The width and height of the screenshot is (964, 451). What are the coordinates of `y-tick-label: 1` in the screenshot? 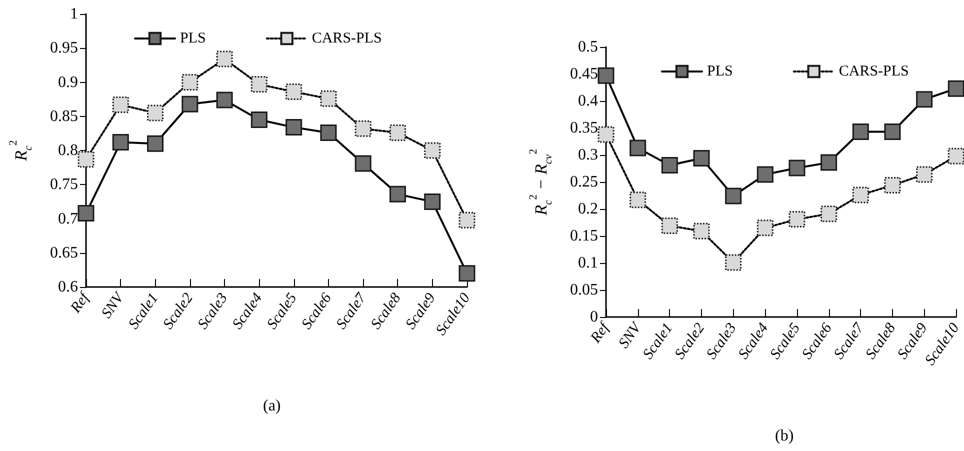 It's located at (74, 14).